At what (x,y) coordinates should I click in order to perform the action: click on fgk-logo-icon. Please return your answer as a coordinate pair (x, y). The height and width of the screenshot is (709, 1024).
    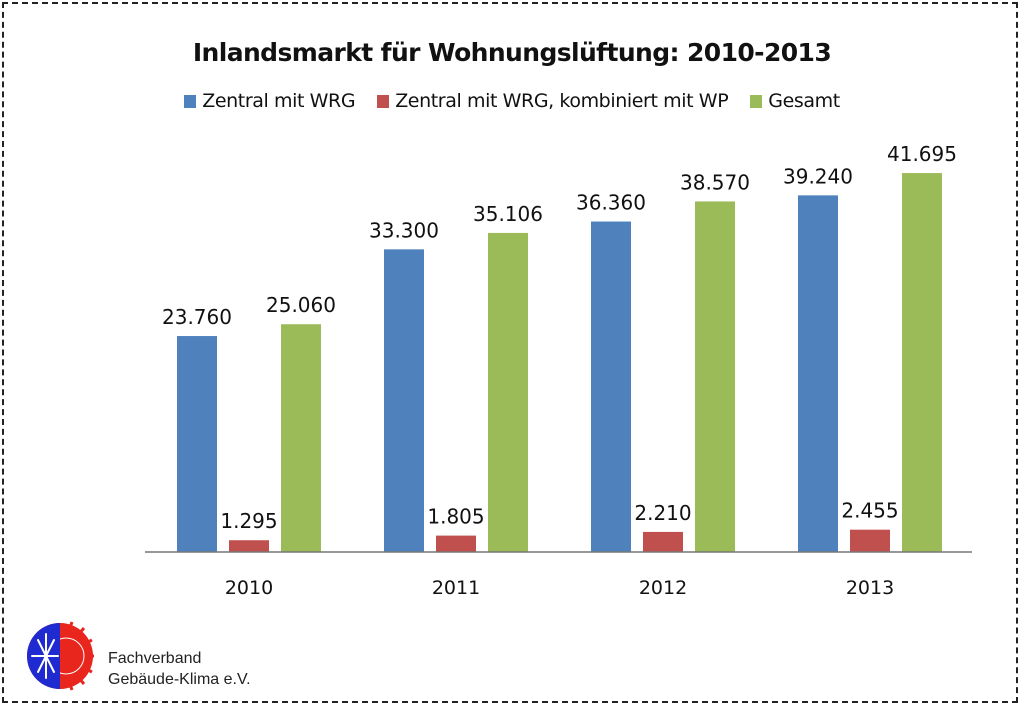
    Looking at the image, I should click on (60, 656).